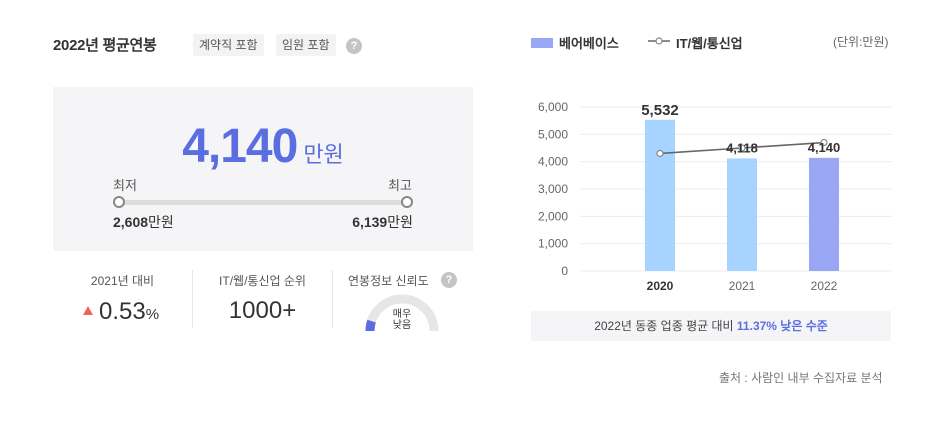  What do you see at coordinates (152, 314) in the screenshot?
I see `change-rate-unit: %` at bounding box center [152, 314].